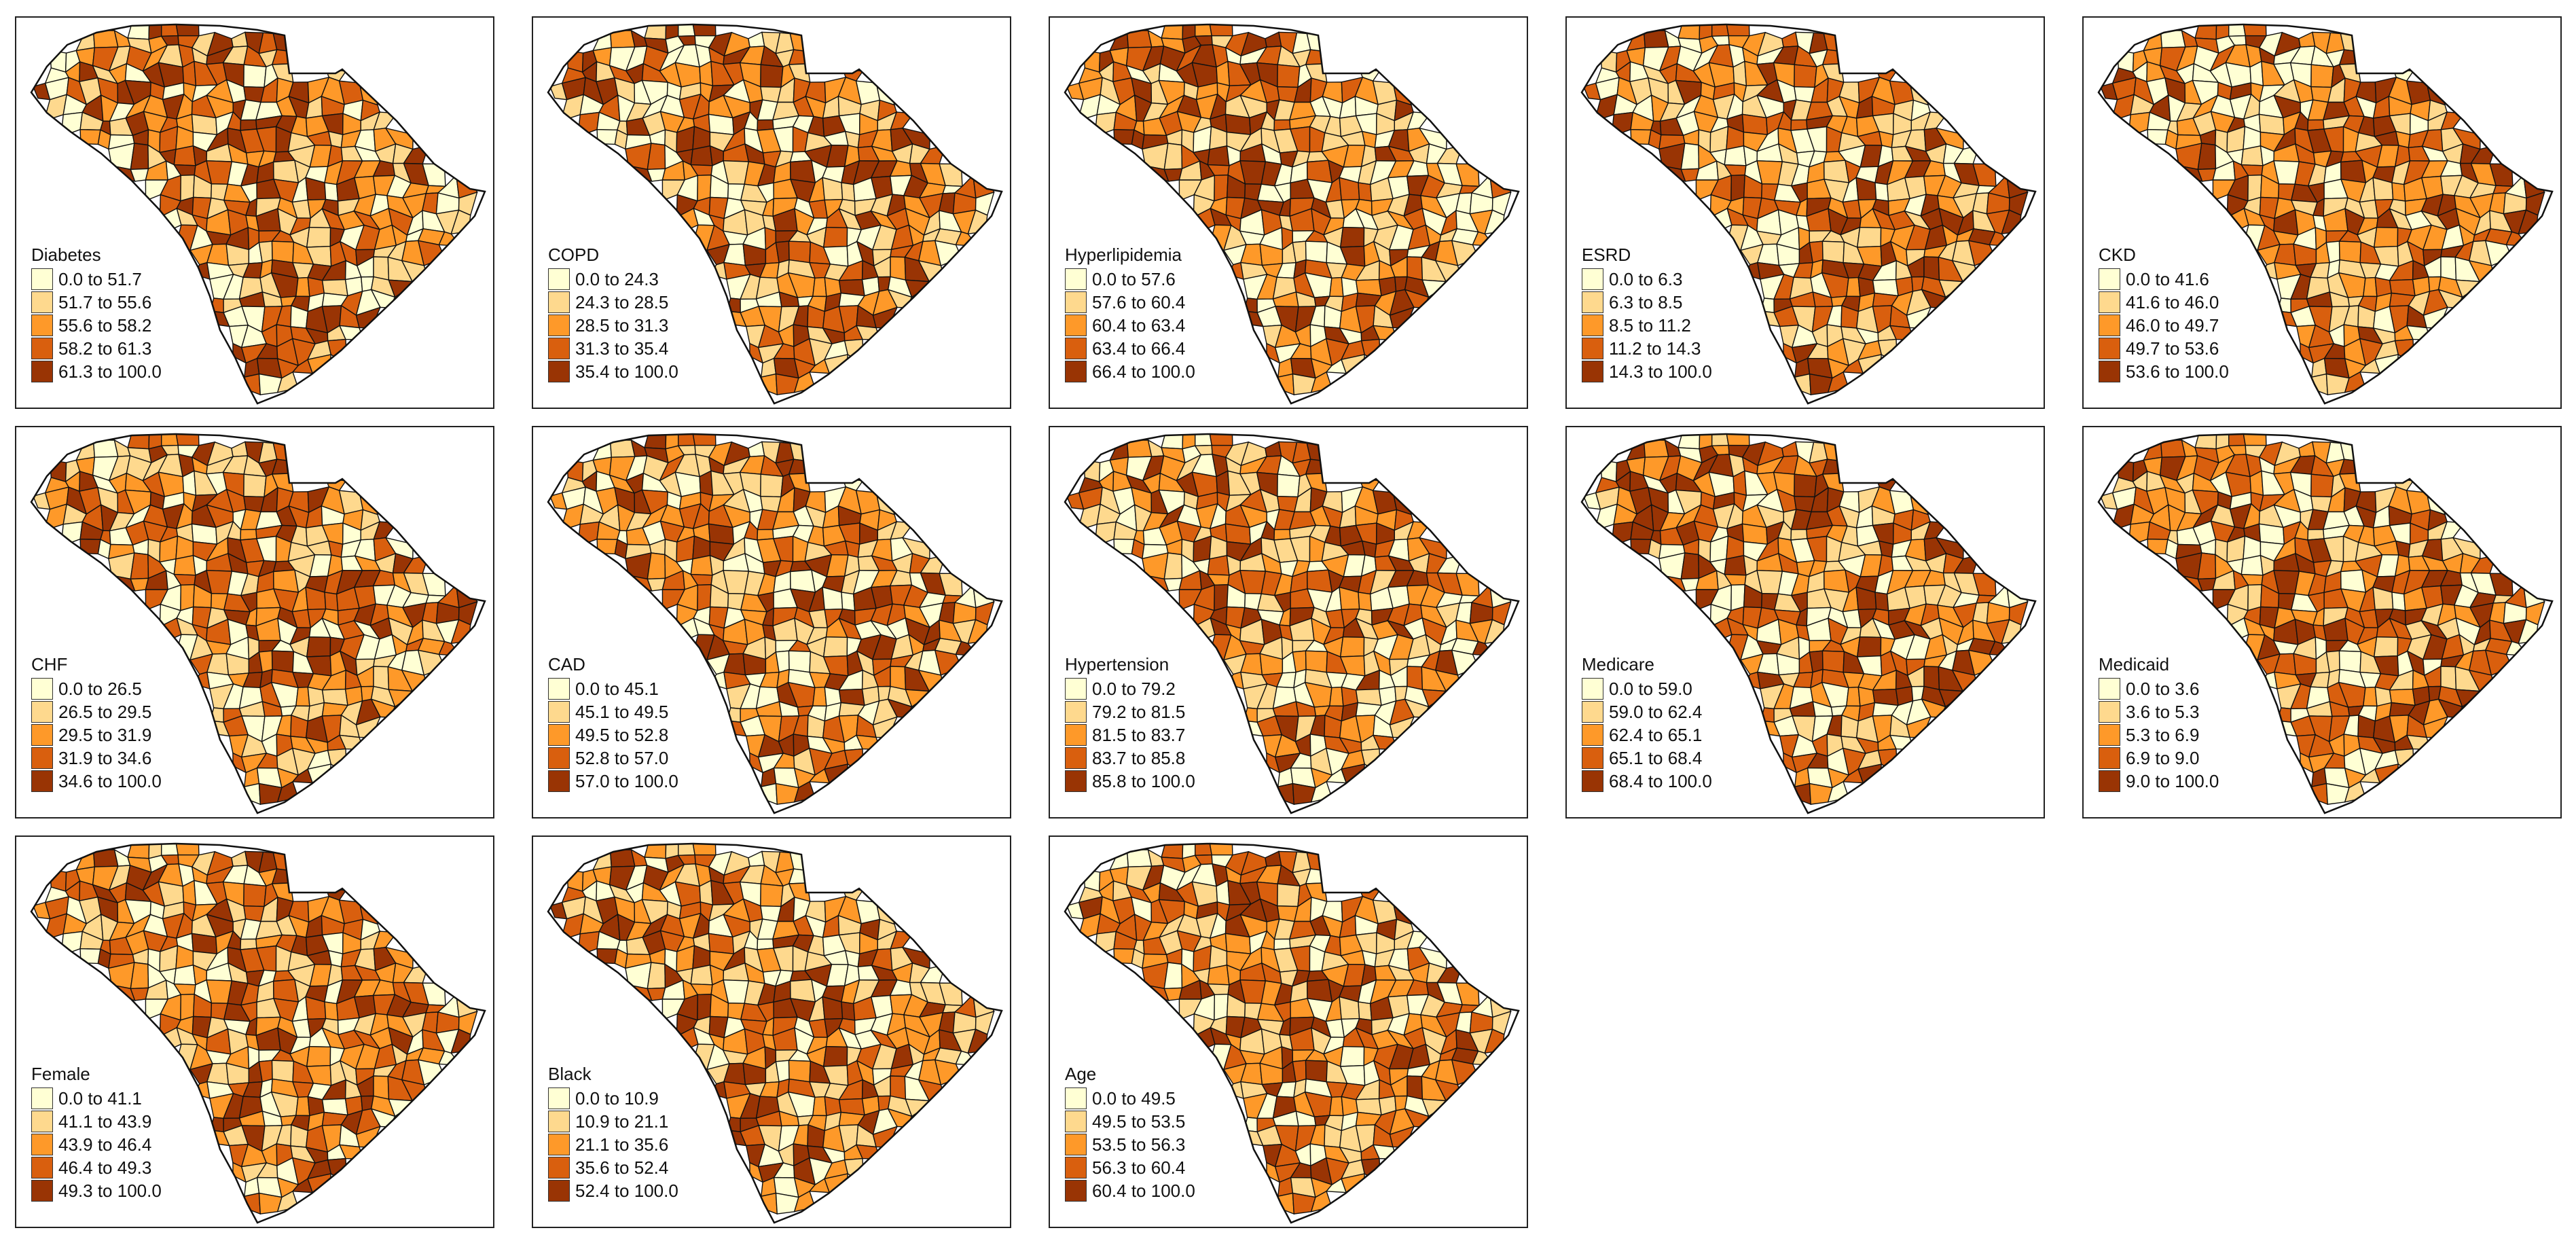 The height and width of the screenshot is (1241, 2576). Describe the element at coordinates (105, 1122) in the screenshot. I see `legend-label: 41.1 to 43.9` at that location.